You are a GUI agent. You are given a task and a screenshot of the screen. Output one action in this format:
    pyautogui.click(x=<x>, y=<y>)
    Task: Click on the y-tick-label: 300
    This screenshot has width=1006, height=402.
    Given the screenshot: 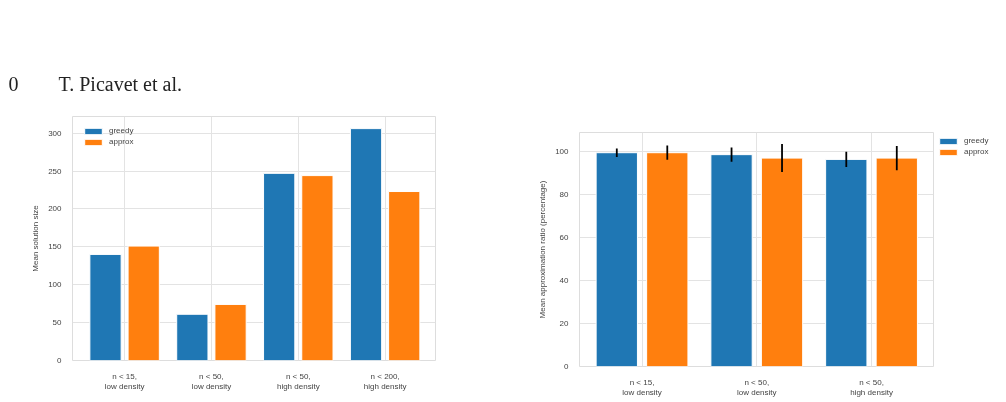 What is the action you would take?
    pyautogui.click(x=55, y=133)
    